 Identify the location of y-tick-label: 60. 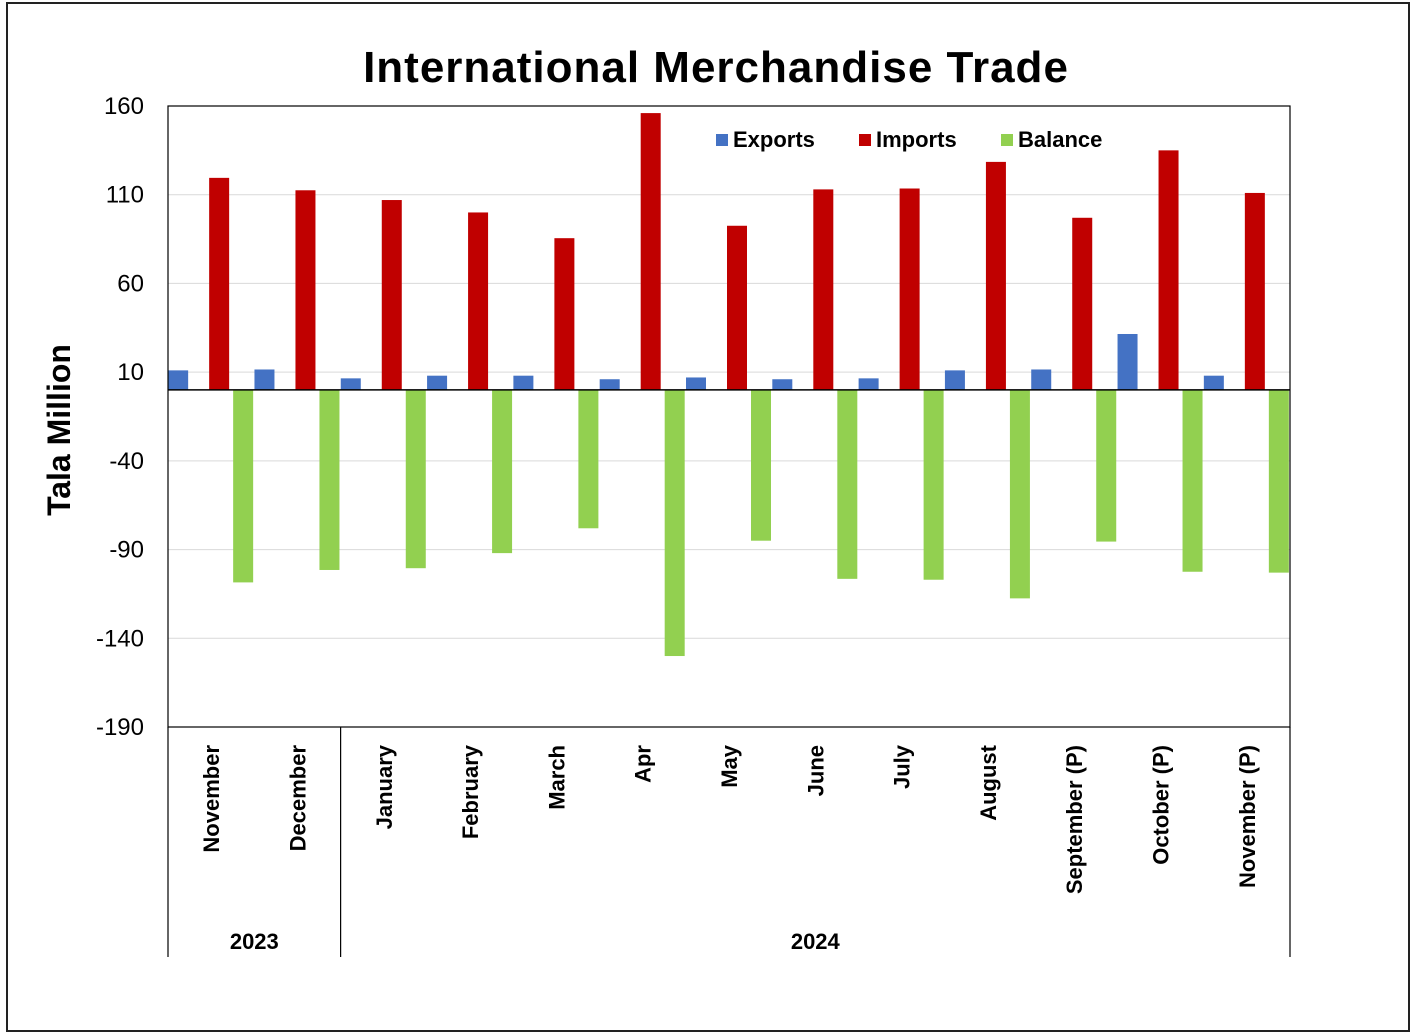
(130, 283).